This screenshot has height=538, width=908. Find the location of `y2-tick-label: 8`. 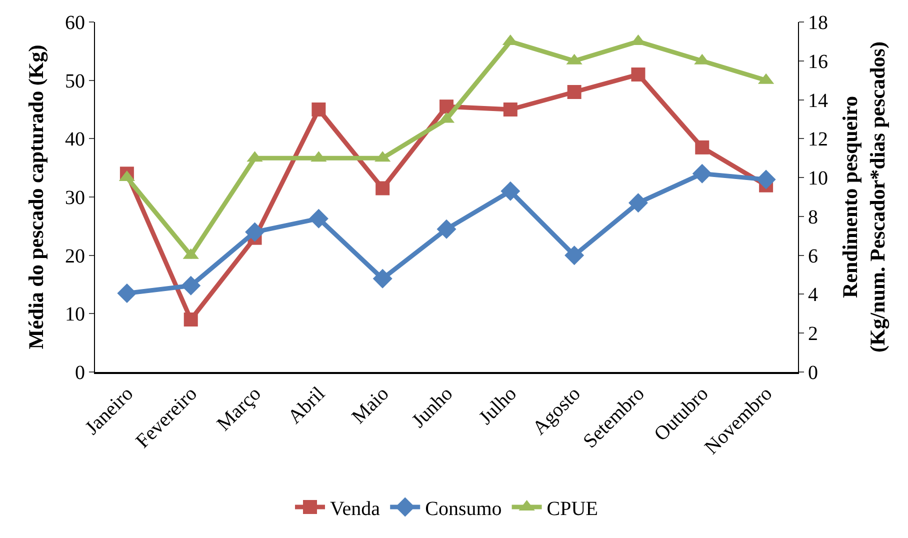

y2-tick-label: 8 is located at coordinates (813, 217).